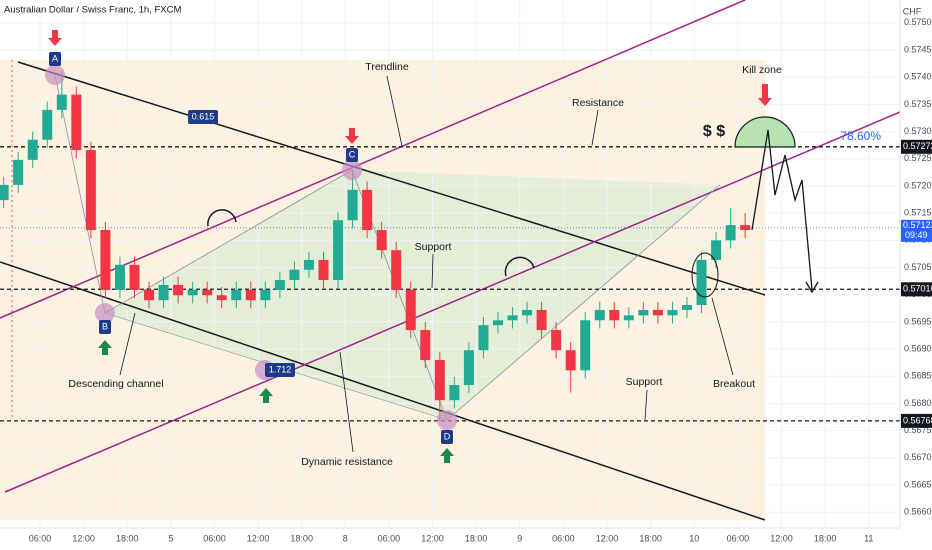  What do you see at coordinates (734, 384) in the screenshot?
I see `annotation: Breakout` at bounding box center [734, 384].